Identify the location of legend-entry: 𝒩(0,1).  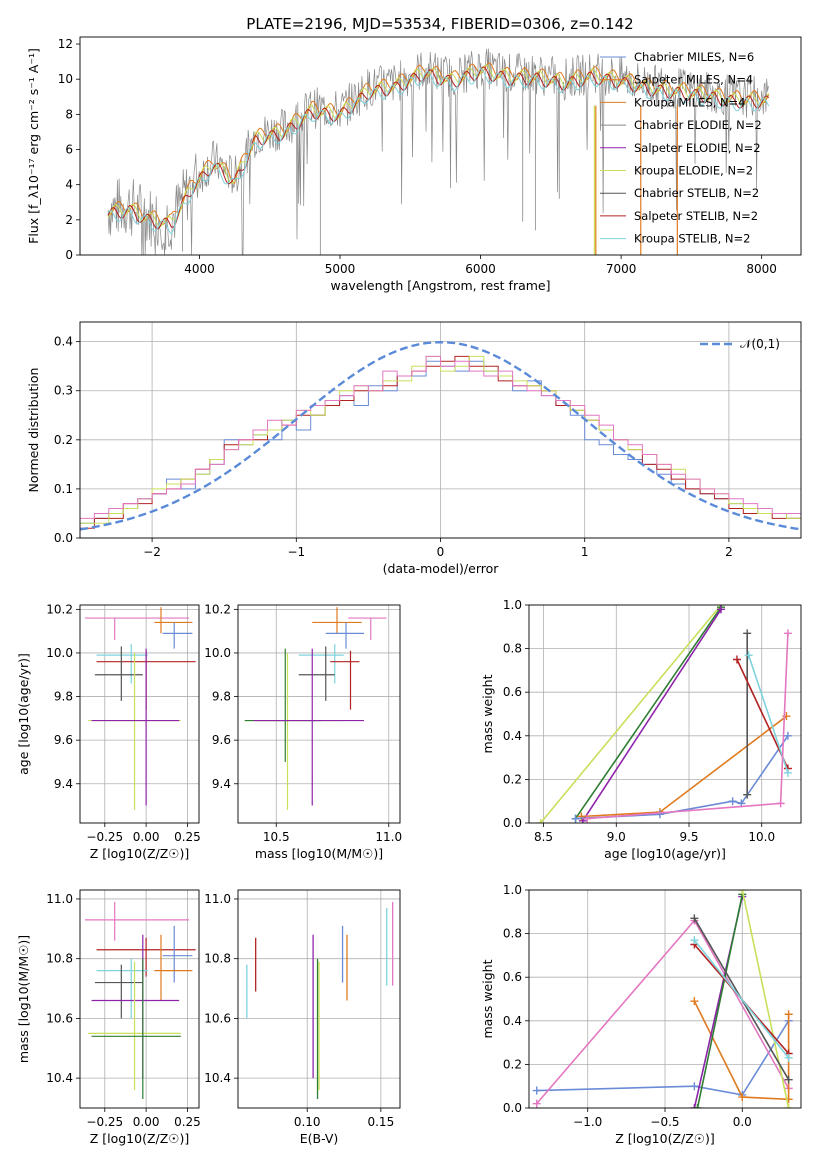
(760, 344).